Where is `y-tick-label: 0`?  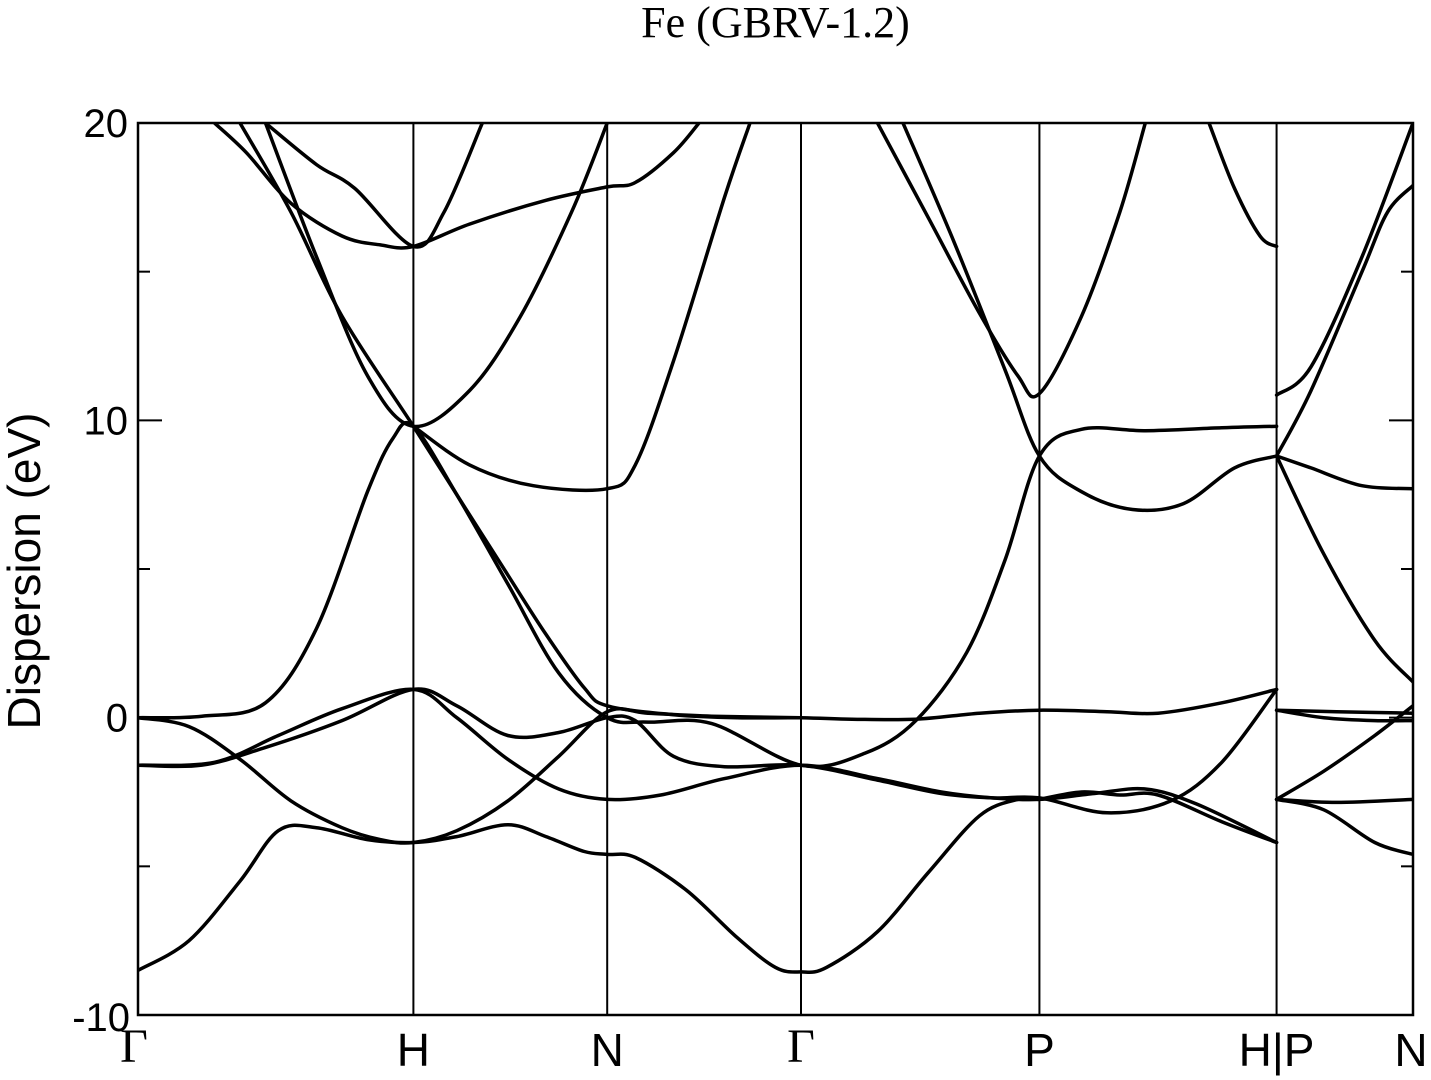 y-tick-label: 0 is located at coordinates (117, 719).